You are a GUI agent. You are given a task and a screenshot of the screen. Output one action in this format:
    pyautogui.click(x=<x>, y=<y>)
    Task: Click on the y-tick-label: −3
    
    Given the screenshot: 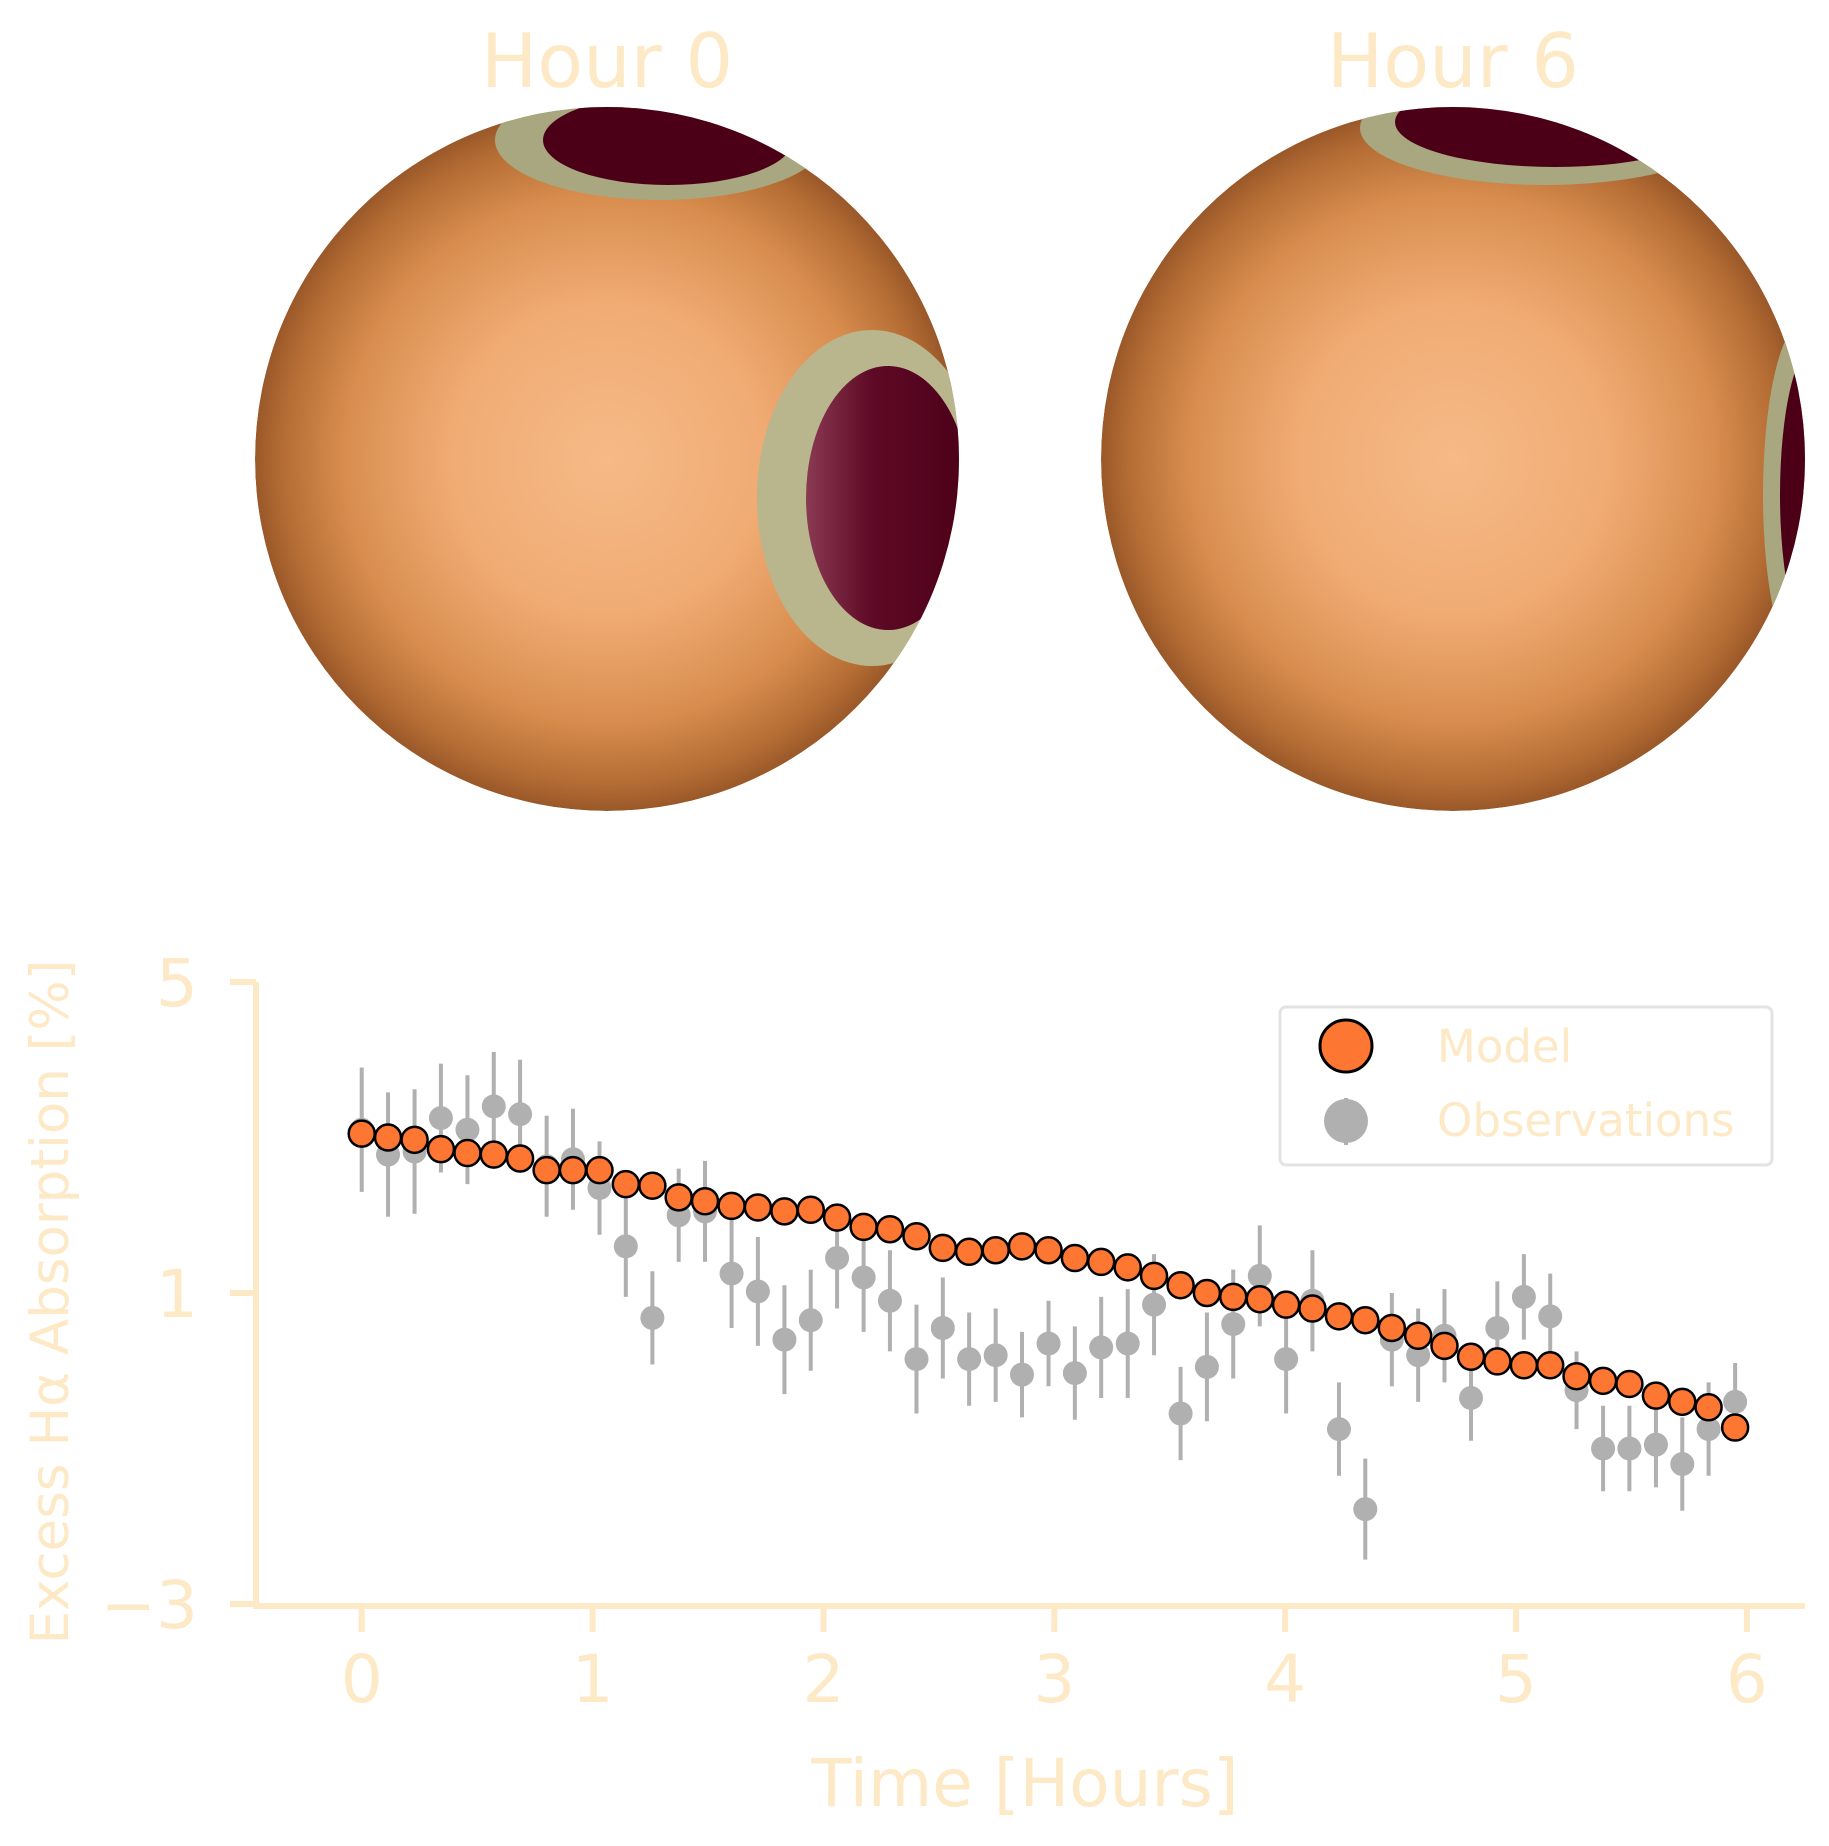 What is the action you would take?
    pyautogui.click(x=149, y=1605)
    